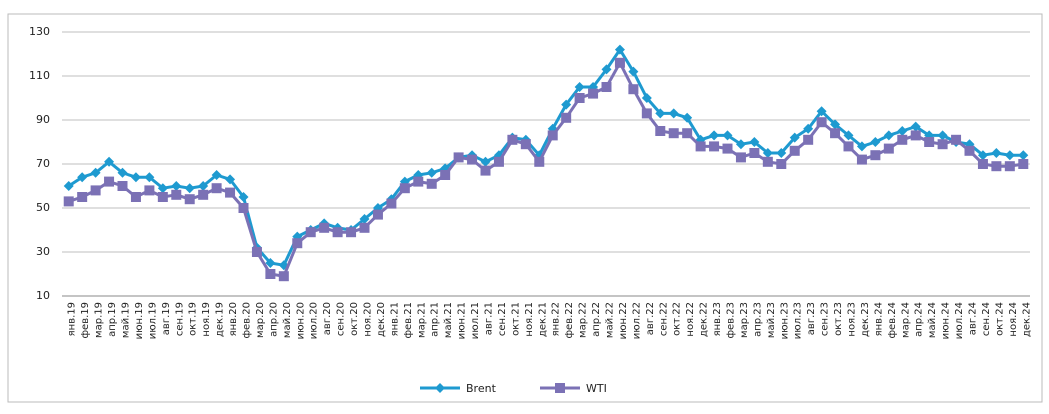  What do you see at coordinates (757, 319) in the screenshot?
I see `x-tick-label: апр.23` at bounding box center [757, 319].